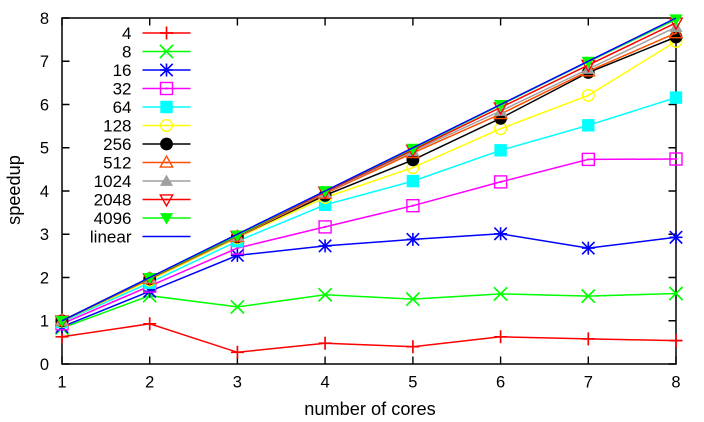 This screenshot has width=704, height=422. Describe the element at coordinates (14, 190) in the screenshot. I see `svg-text: speedup` at that location.